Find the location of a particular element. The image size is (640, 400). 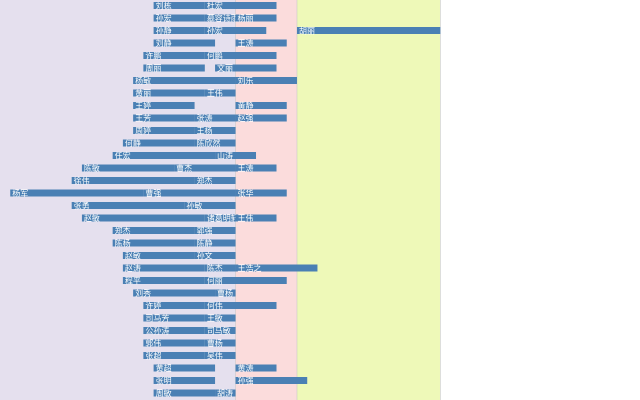

bar-label: 司马芳 is located at coordinates (157, 318).